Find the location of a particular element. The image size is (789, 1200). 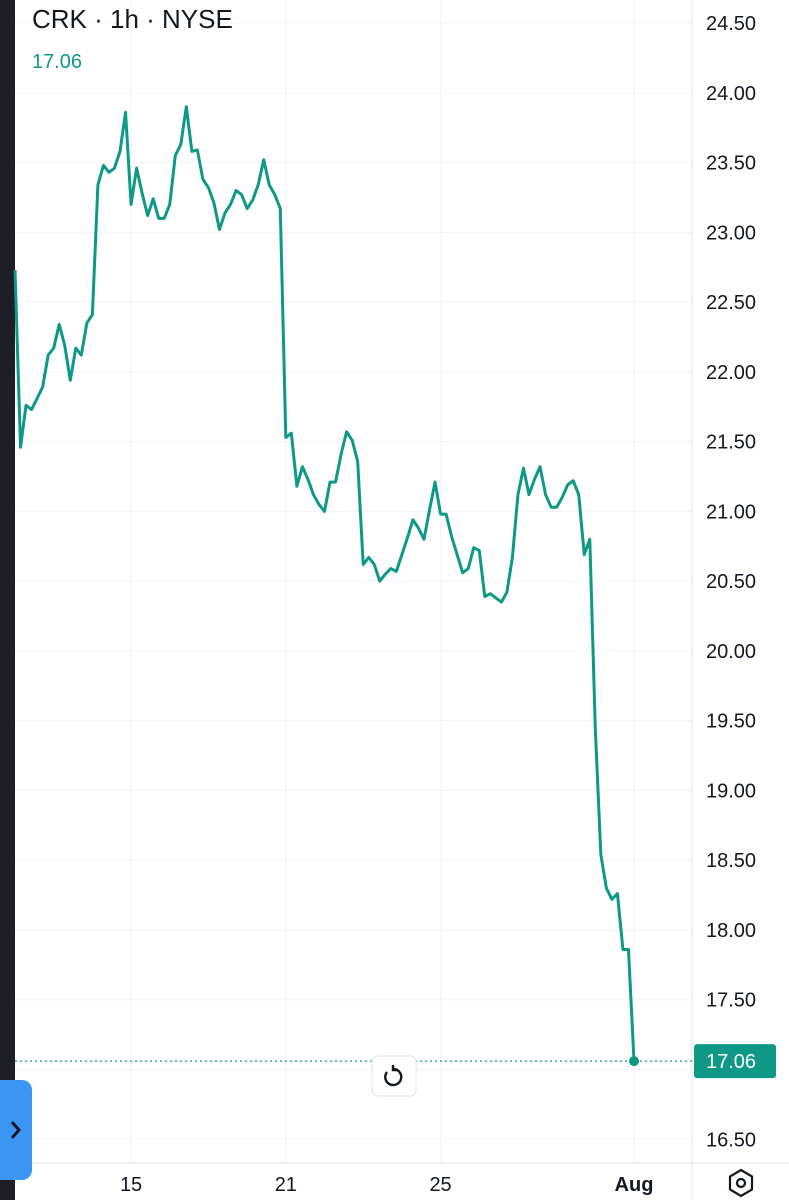

expand-button is located at coordinates (16, 1130).